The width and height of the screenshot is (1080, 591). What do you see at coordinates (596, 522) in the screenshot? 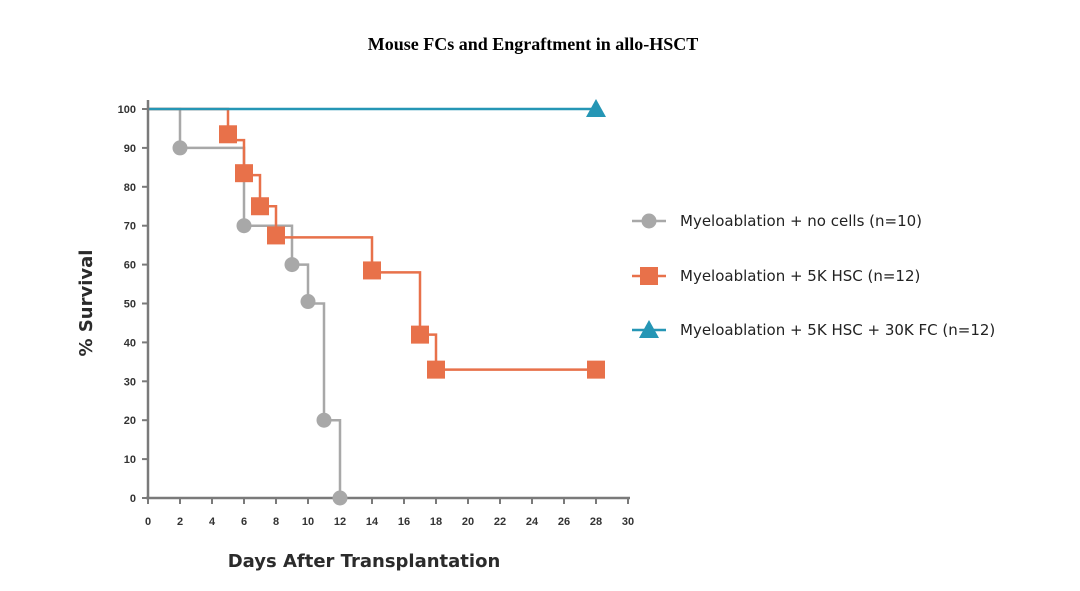
I see `x-tick-label: 28` at bounding box center [596, 522].